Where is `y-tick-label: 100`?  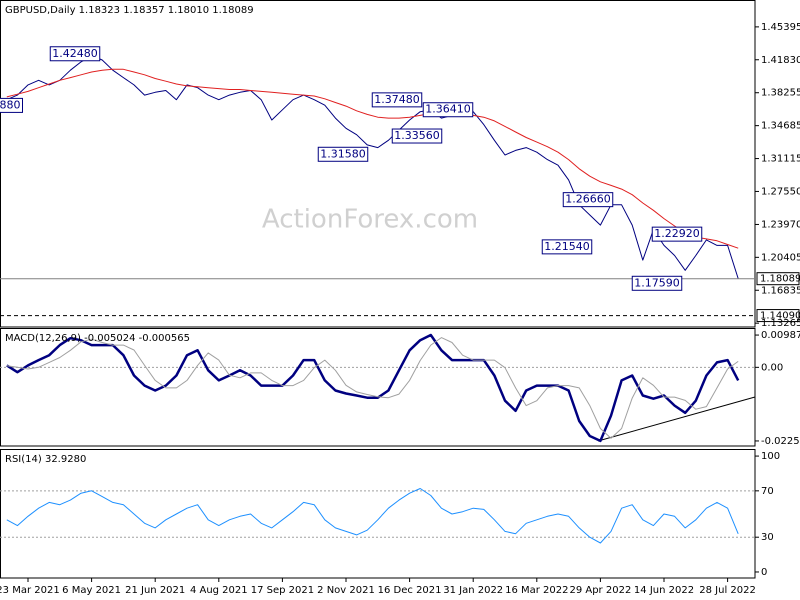
y-tick-label: 100 is located at coordinates (770, 456).